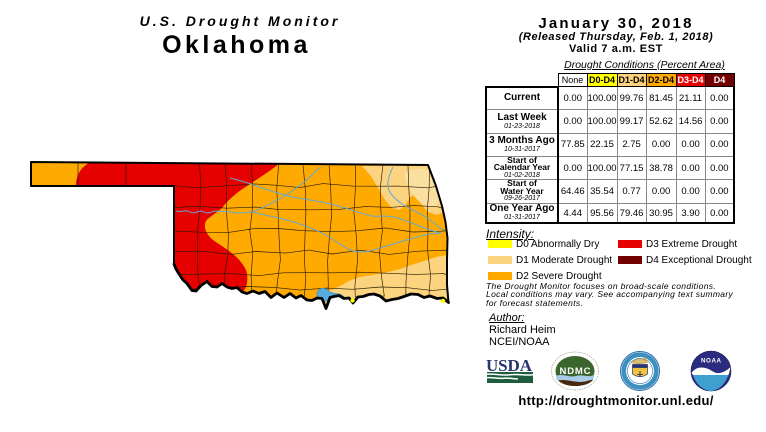 The image size is (766, 432). What do you see at coordinates (575, 371) in the screenshot?
I see `svg-text: NDMC` at bounding box center [575, 371].